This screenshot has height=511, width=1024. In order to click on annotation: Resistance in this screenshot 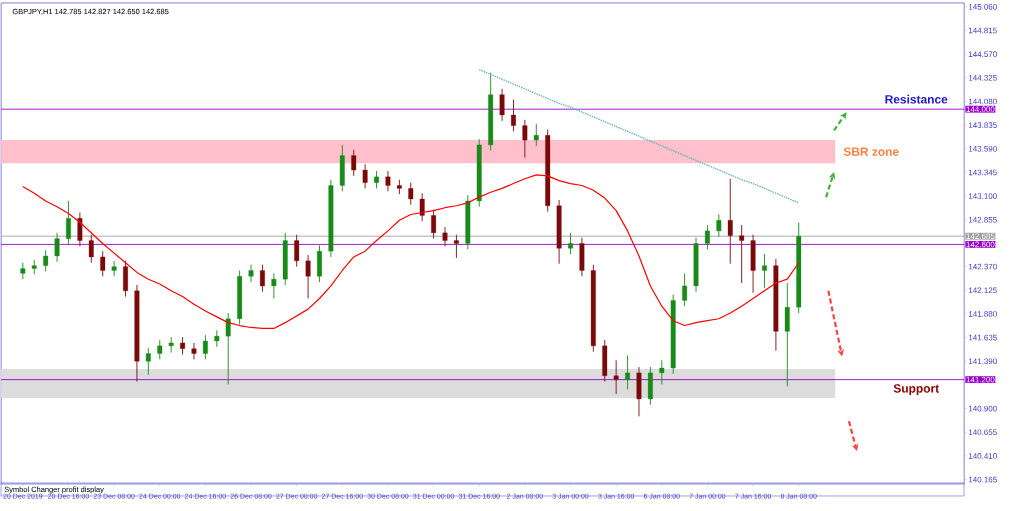, I will do `click(916, 99)`.